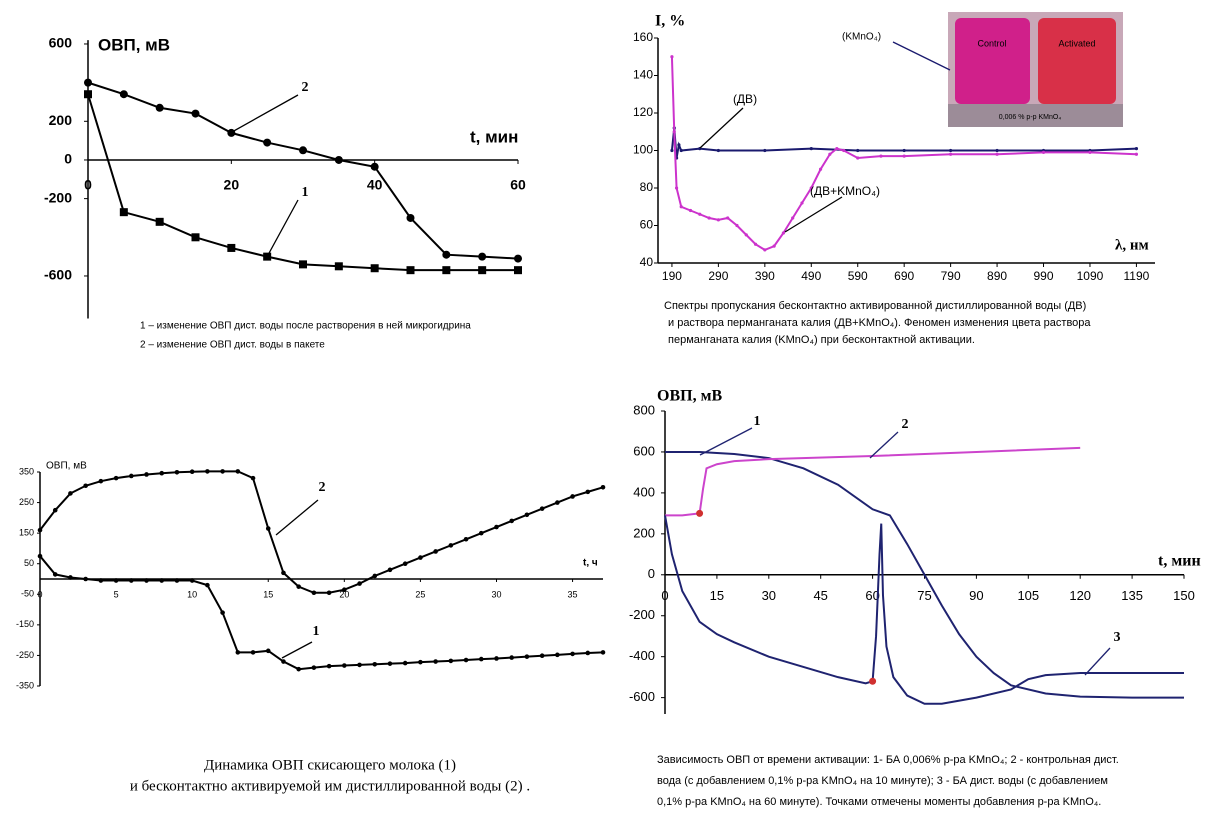 This screenshot has height=827, width=1218. Describe the element at coordinates (642, 614) in the screenshot. I see `y-tick-label: -200` at that location.